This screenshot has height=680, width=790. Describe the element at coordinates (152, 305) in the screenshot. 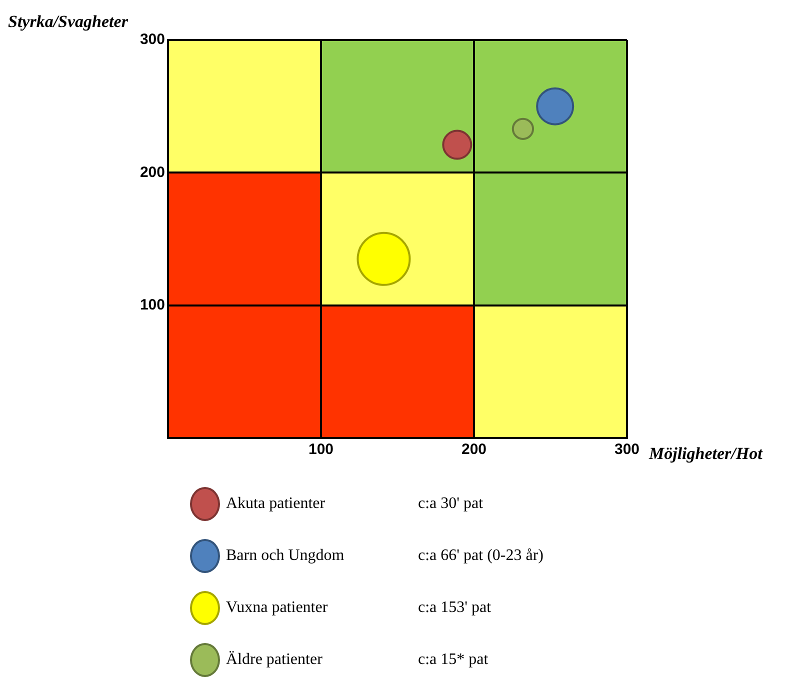

I see `y-tick-label: 100` at that location.